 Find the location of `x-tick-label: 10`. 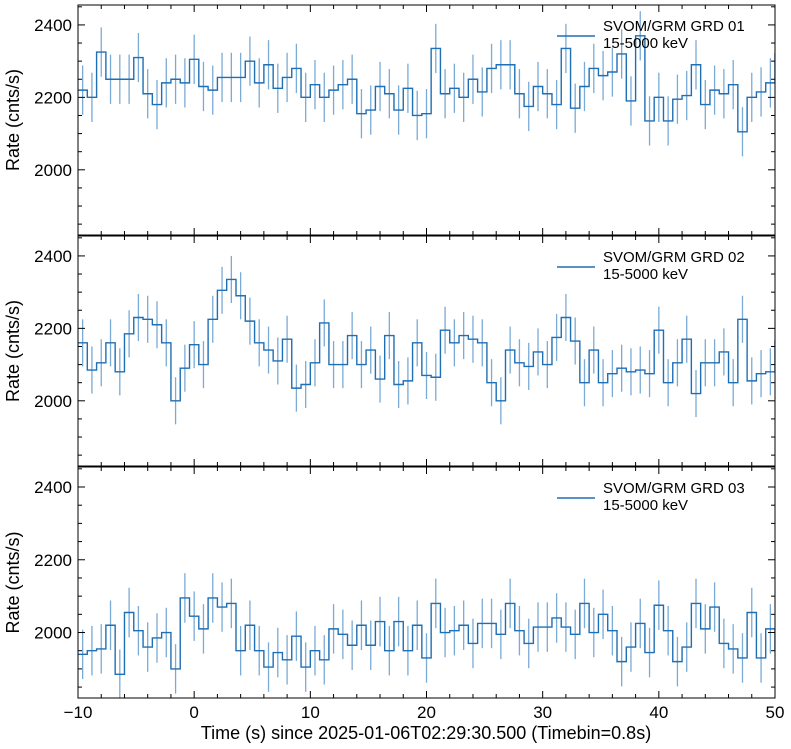

x-tick-label: 10 is located at coordinates (310, 712).